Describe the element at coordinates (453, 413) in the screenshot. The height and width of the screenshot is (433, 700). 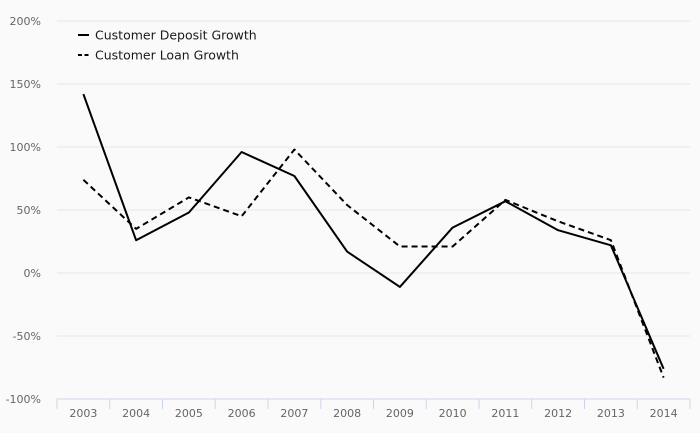
I see `x-tick-label: 2010` at that location.